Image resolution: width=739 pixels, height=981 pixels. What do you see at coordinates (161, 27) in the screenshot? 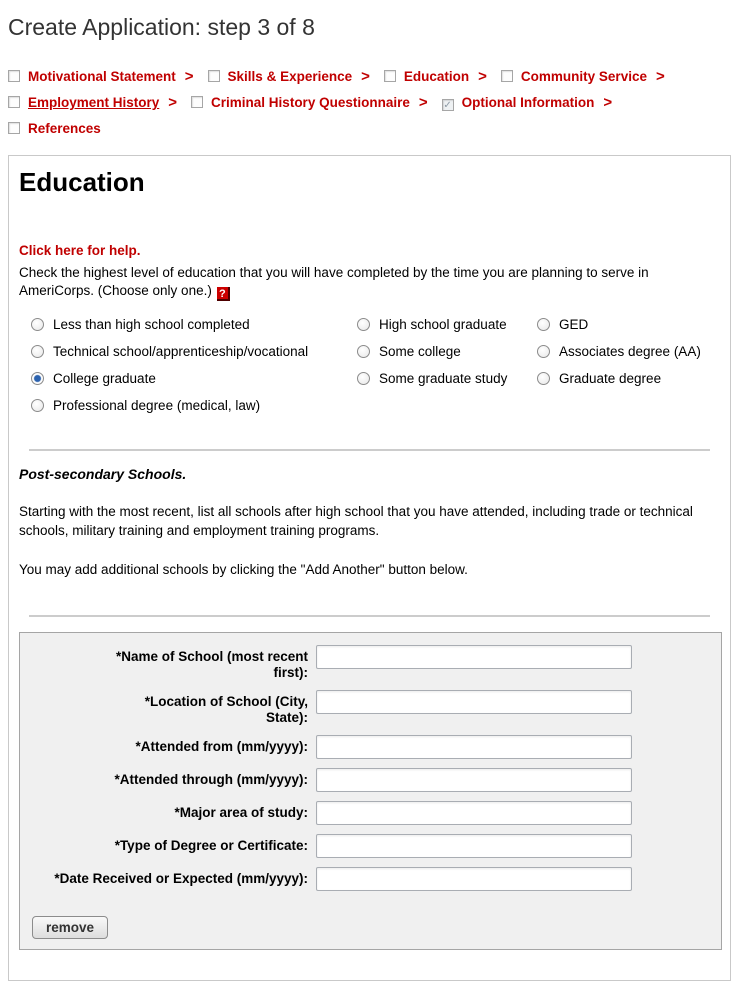
I see `page-title: Create Application: step 3 of 8` at bounding box center [161, 27].